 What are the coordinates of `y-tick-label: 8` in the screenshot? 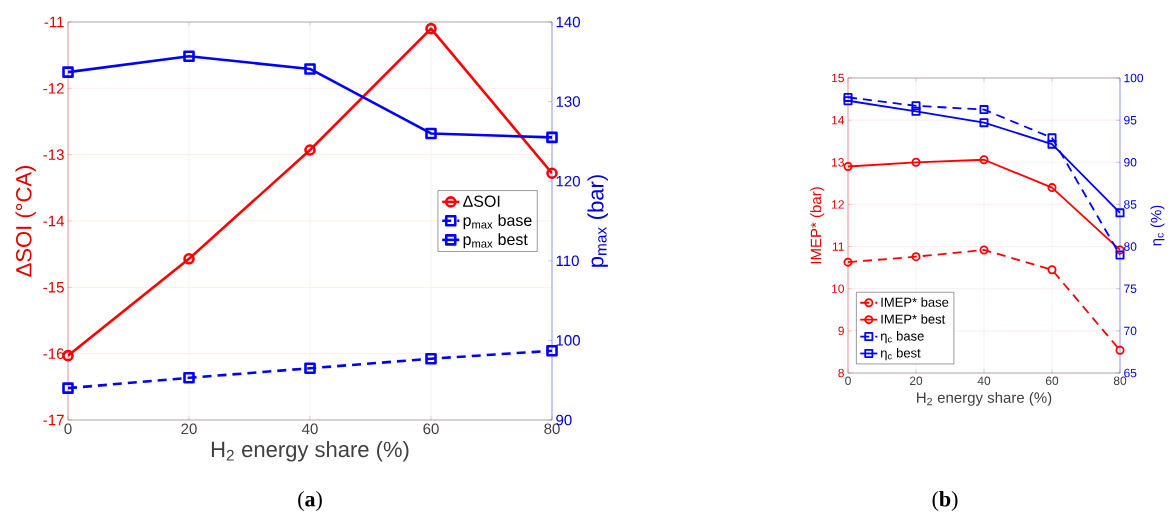 It's located at (841, 373).